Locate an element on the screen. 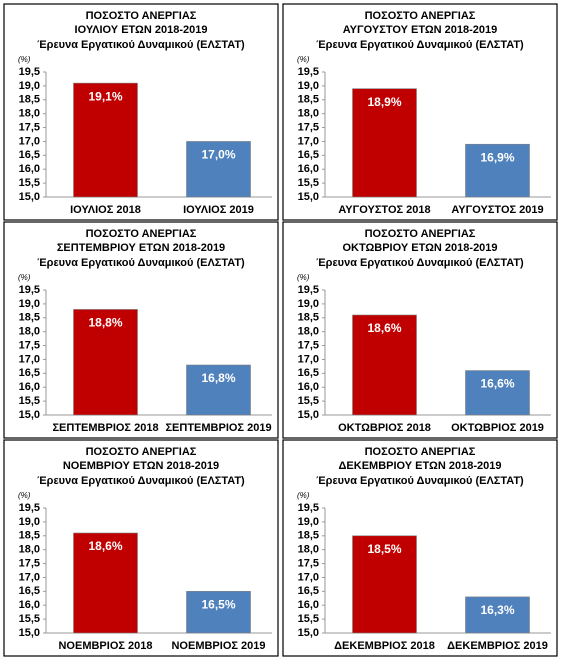  x-tick-label: ΣΕΠΤΕΜΒΡΙΟΣ 2018 is located at coordinates (105, 428).